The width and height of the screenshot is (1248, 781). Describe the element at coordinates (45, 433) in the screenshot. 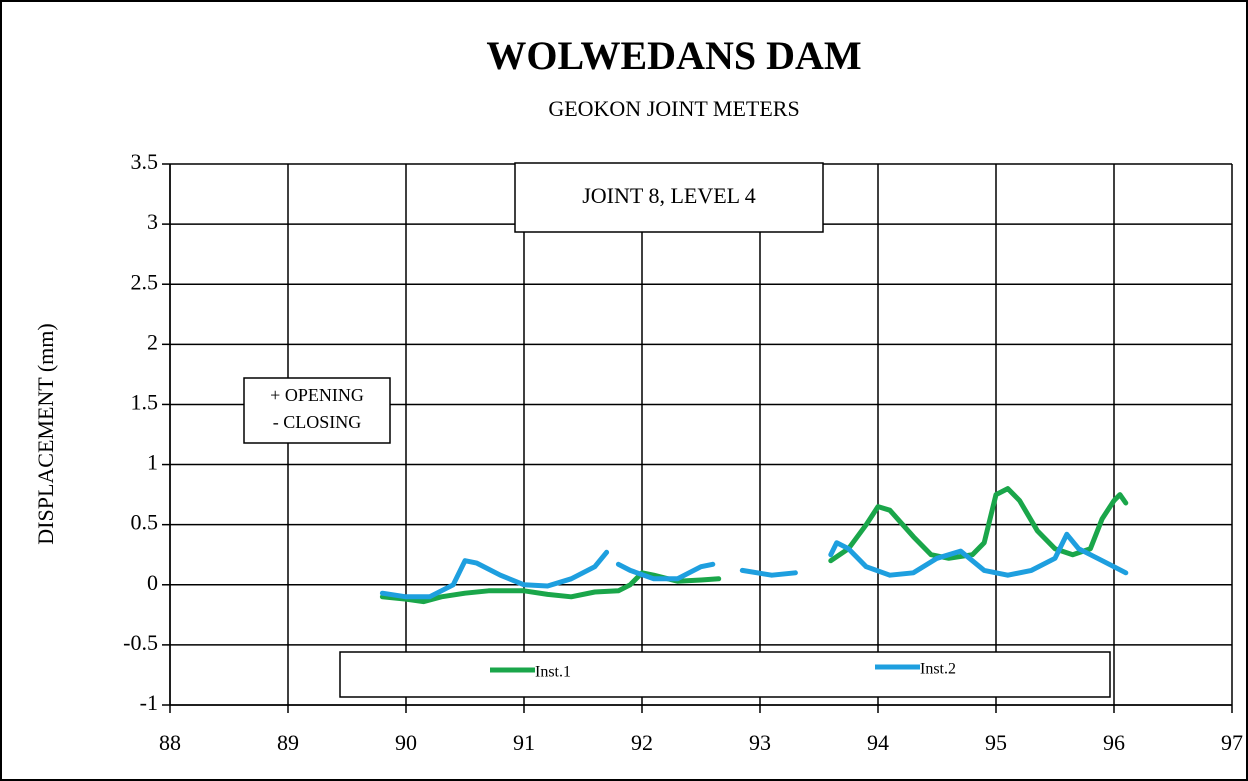

I see `y-axis-label: DISPLACEMENT (mm)` at that location.